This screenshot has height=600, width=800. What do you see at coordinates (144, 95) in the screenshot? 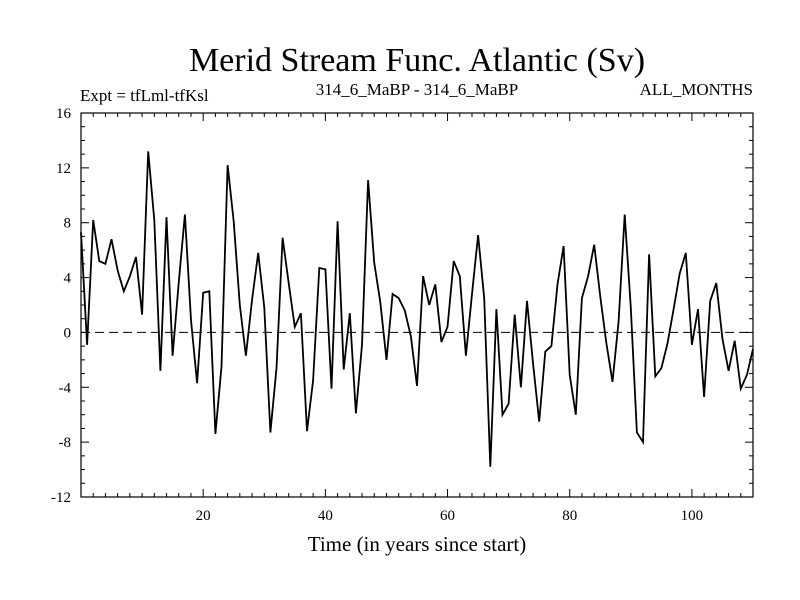
I see `subtitle-experiment: Expt = tfLml-tfKsl` at bounding box center [144, 95].